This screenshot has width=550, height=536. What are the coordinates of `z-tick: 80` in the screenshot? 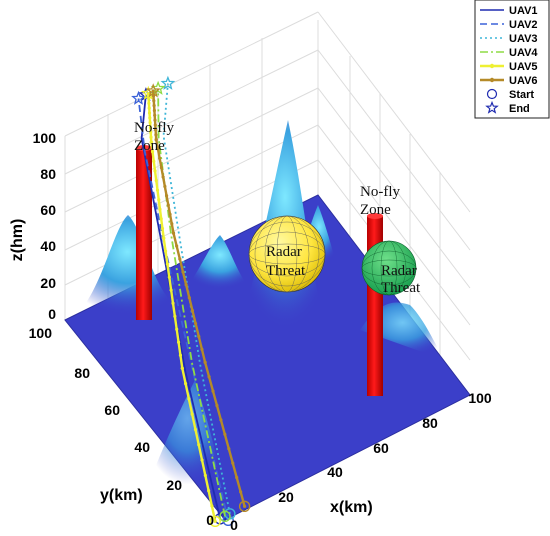 It's located at (48, 174).